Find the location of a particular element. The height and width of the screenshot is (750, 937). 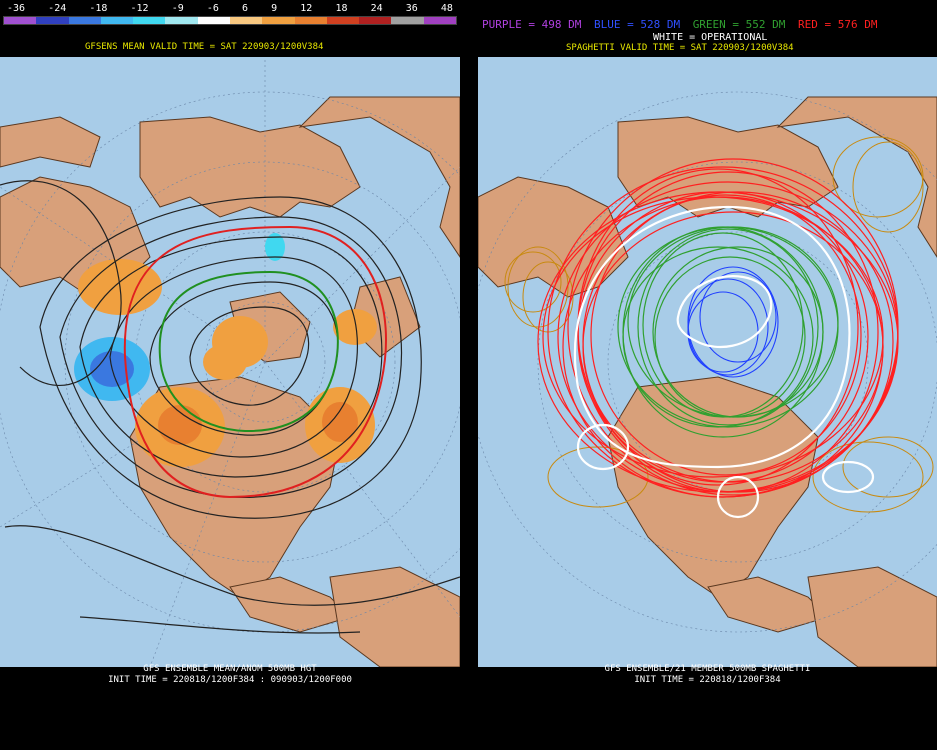

legend-red: RED = 576 DM is located at coordinates (838, 24).